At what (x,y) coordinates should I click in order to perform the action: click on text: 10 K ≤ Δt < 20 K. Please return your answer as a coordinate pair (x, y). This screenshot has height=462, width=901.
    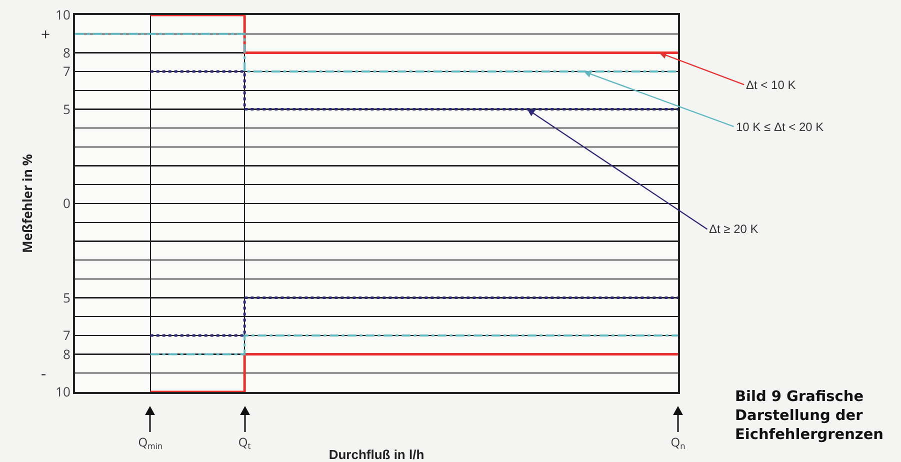
    Looking at the image, I should click on (780, 127).